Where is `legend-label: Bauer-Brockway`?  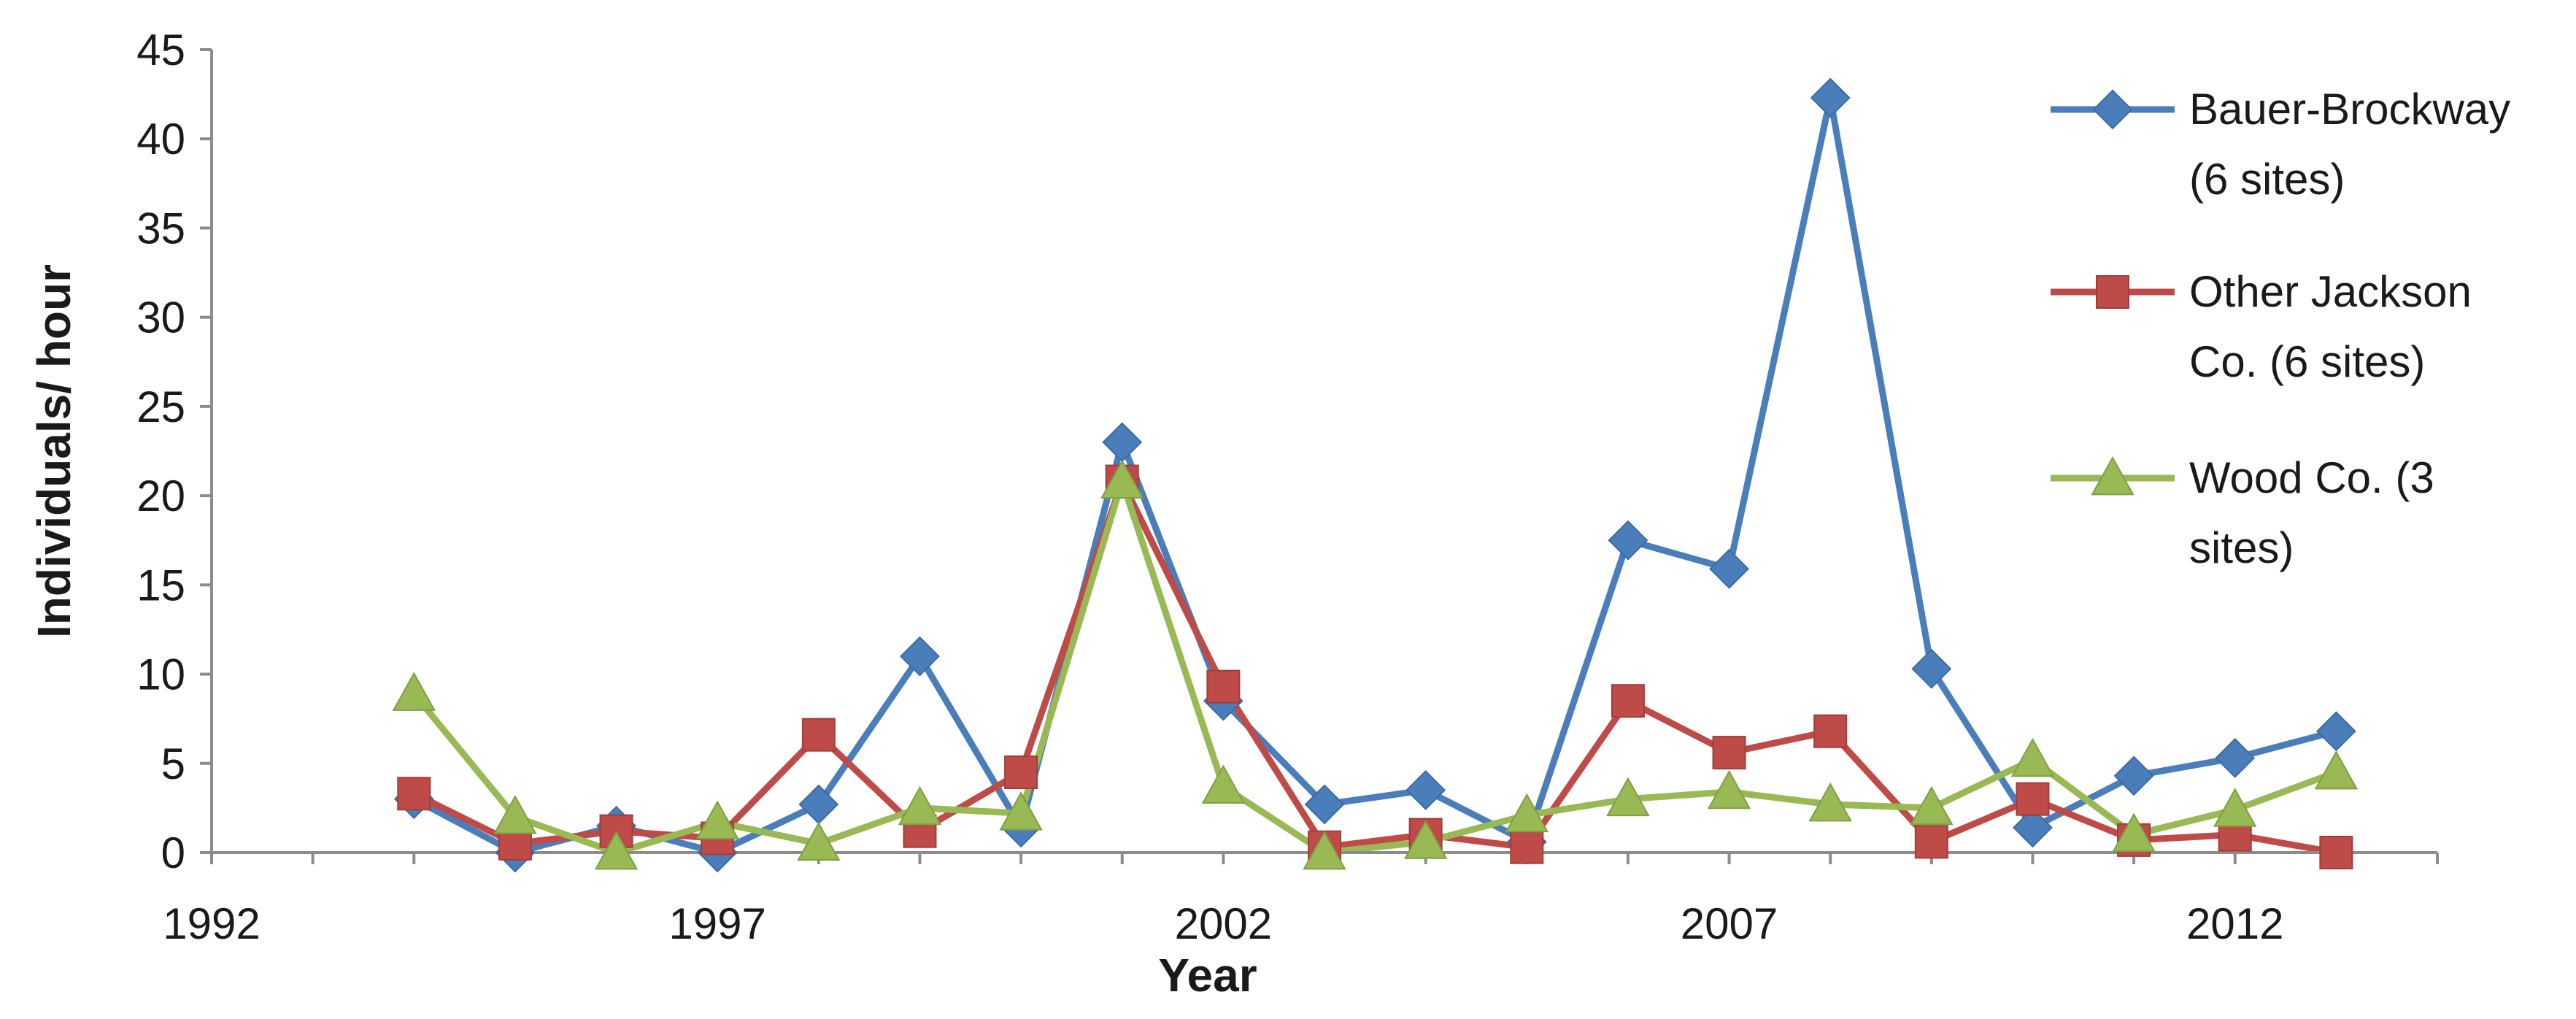
legend-label: Bauer-Brockway is located at coordinates (2349, 110).